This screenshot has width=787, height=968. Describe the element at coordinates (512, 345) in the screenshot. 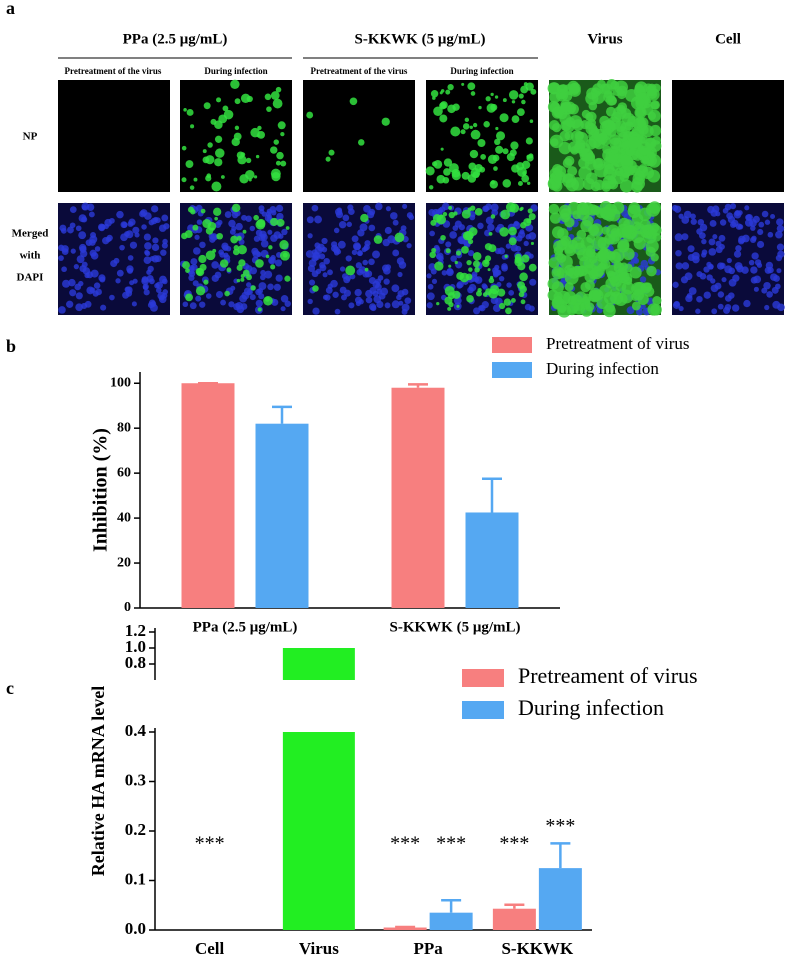

I see `legend-swatch` at that location.